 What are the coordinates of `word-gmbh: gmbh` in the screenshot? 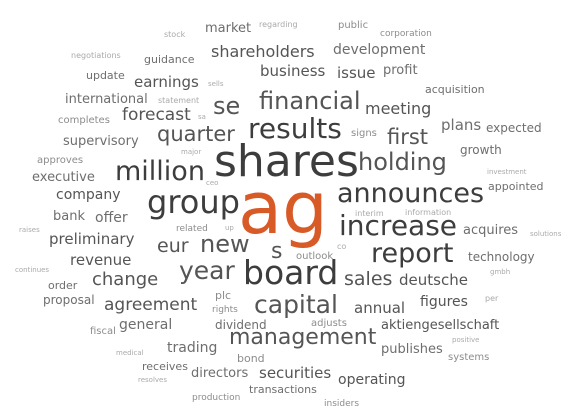 It's located at (500, 272).